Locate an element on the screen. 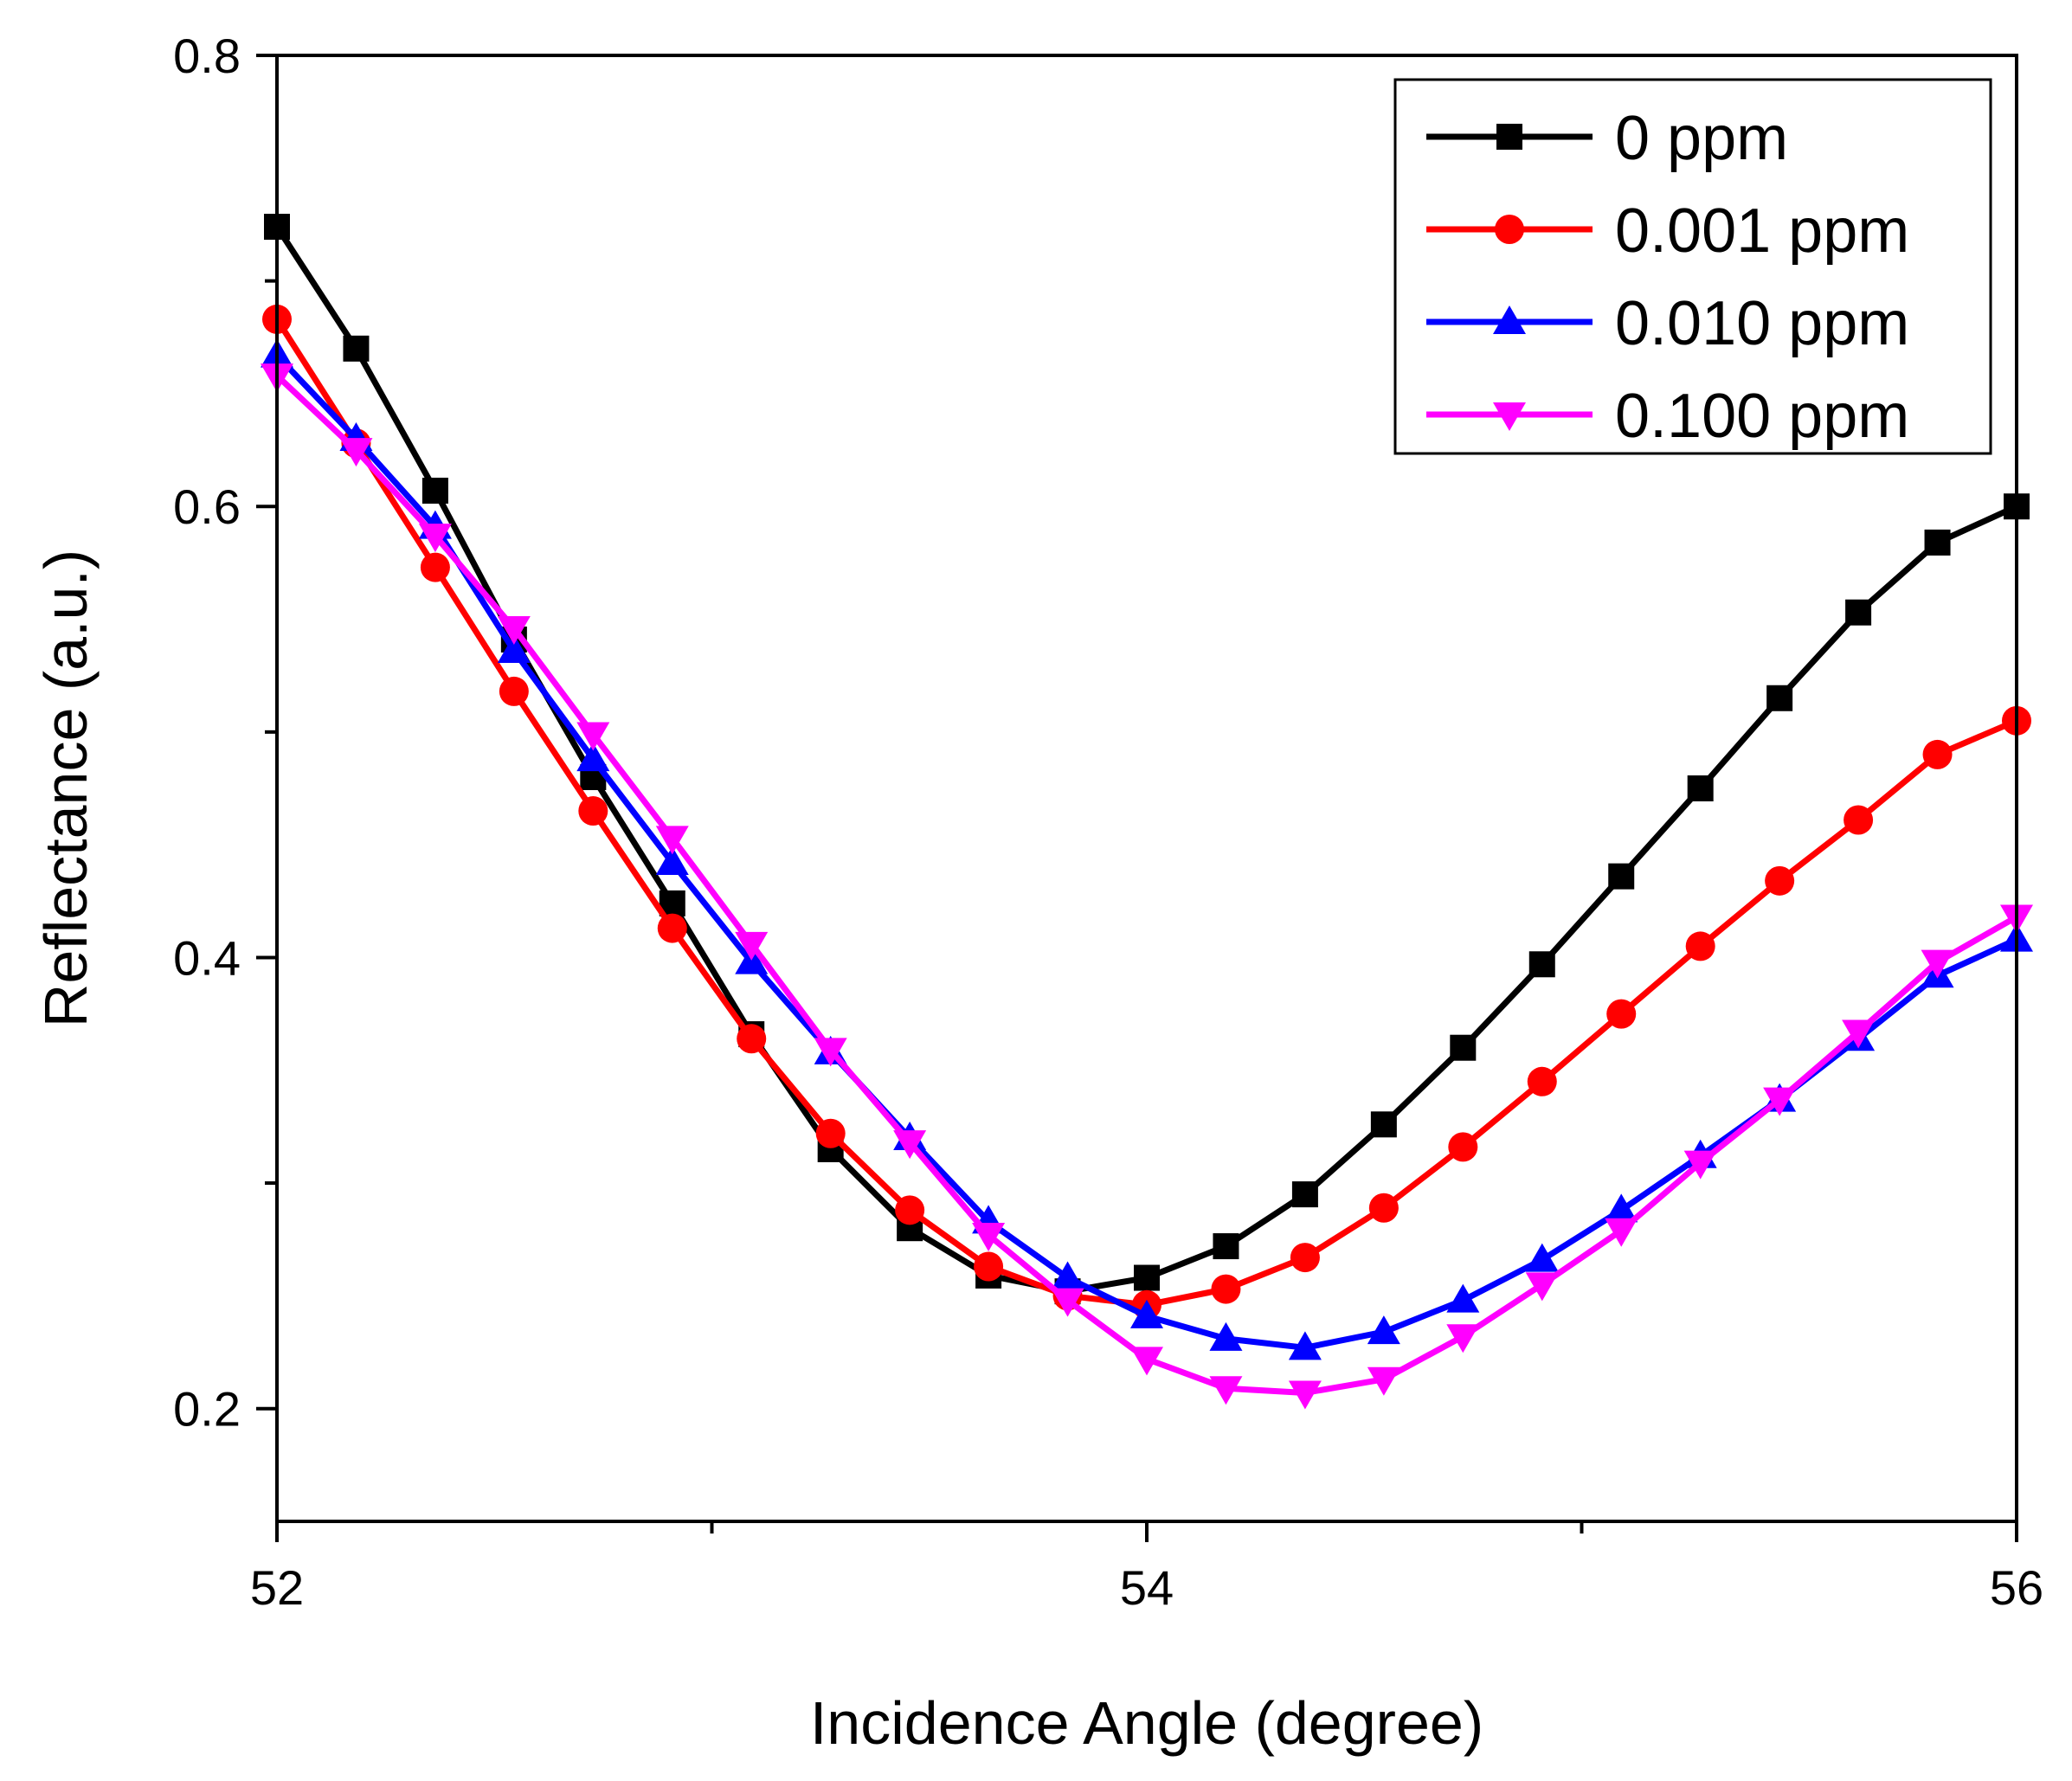  legend-item-0-010-ppm: 0.010 ppm is located at coordinates (1667, 323).